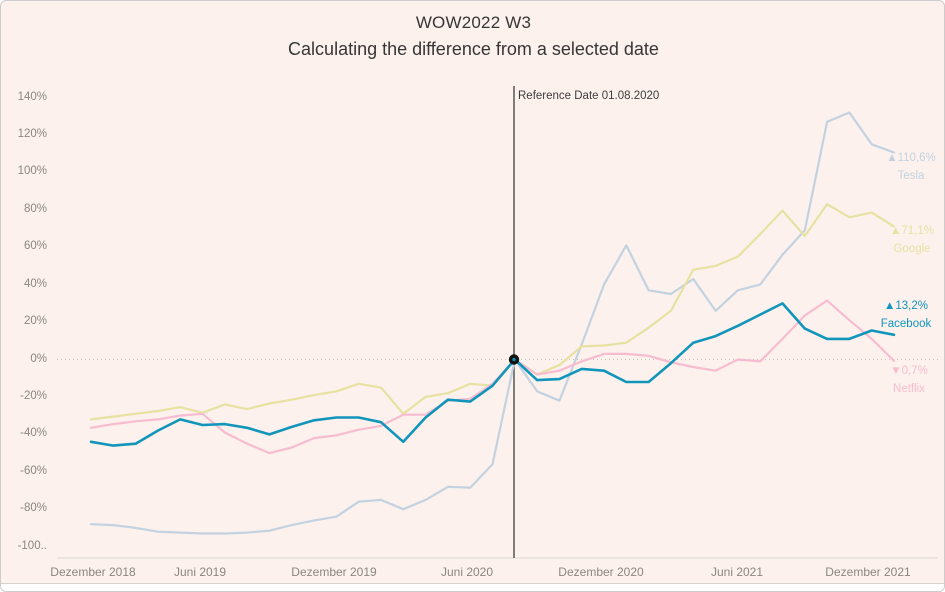 The image size is (945, 592). Describe the element at coordinates (473, 22) in the screenshot. I see `chart-title: WOW2022 W3` at that location.